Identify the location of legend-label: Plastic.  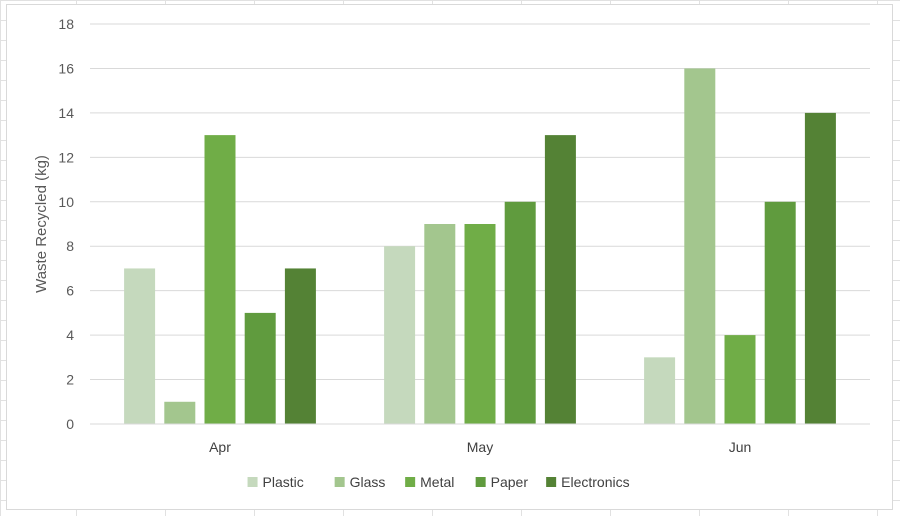
(283, 482).